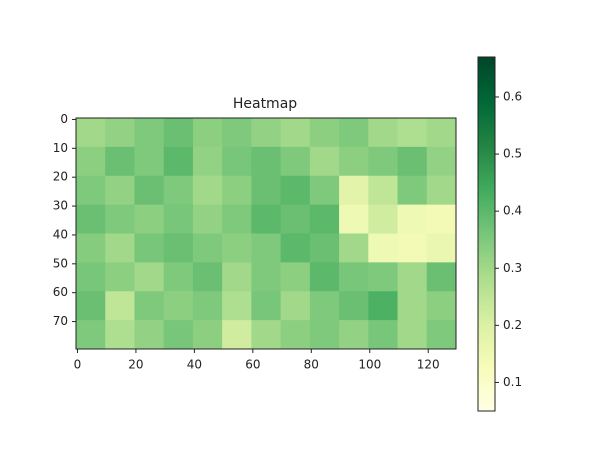 The width and height of the screenshot is (611, 459). Describe the element at coordinates (60, 263) in the screenshot. I see `y-tick-label: 50` at that location.